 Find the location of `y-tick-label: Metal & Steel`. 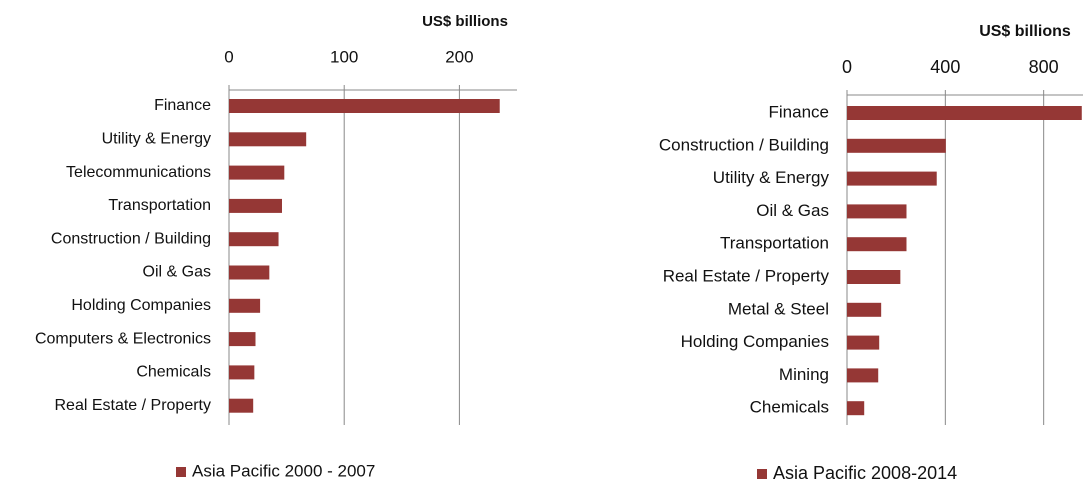

y-tick-label: Metal & Steel is located at coordinates (778, 308).